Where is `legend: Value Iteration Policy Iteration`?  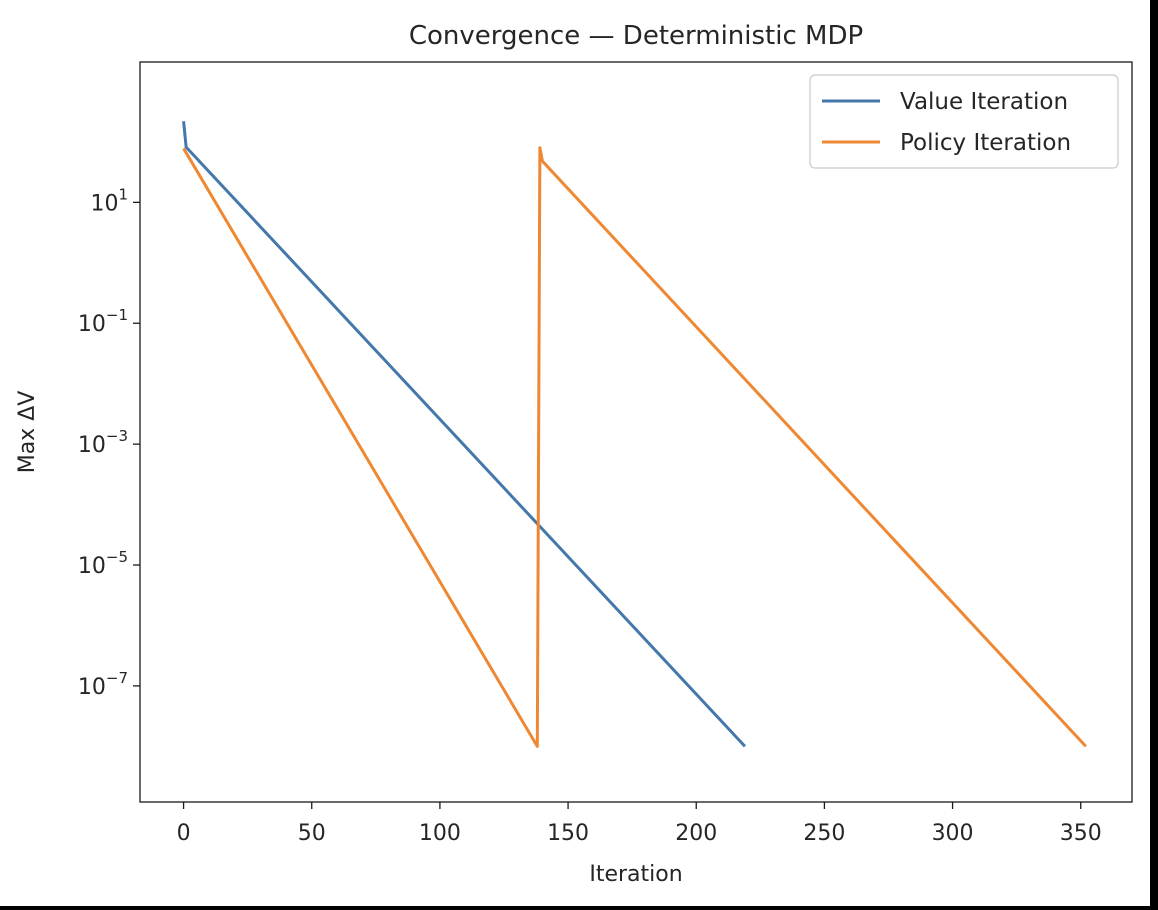
legend: Value Iteration Policy Iteration is located at coordinates (964, 121).